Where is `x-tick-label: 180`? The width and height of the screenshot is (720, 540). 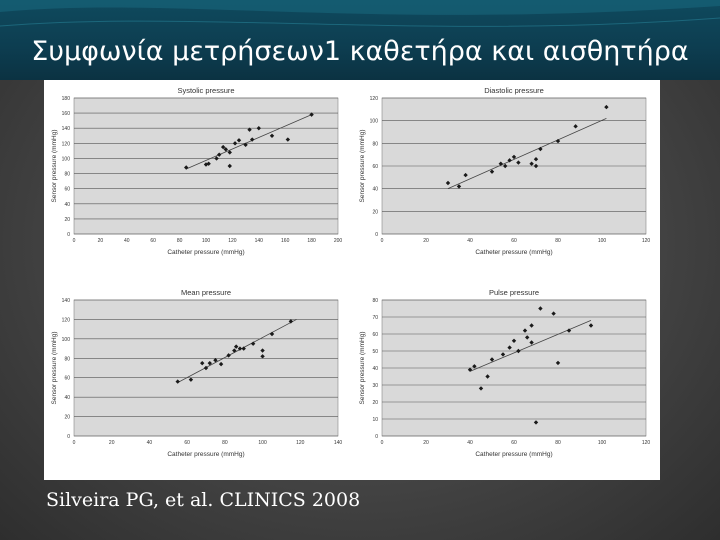
x-tick-label: 180 is located at coordinates (311, 241).